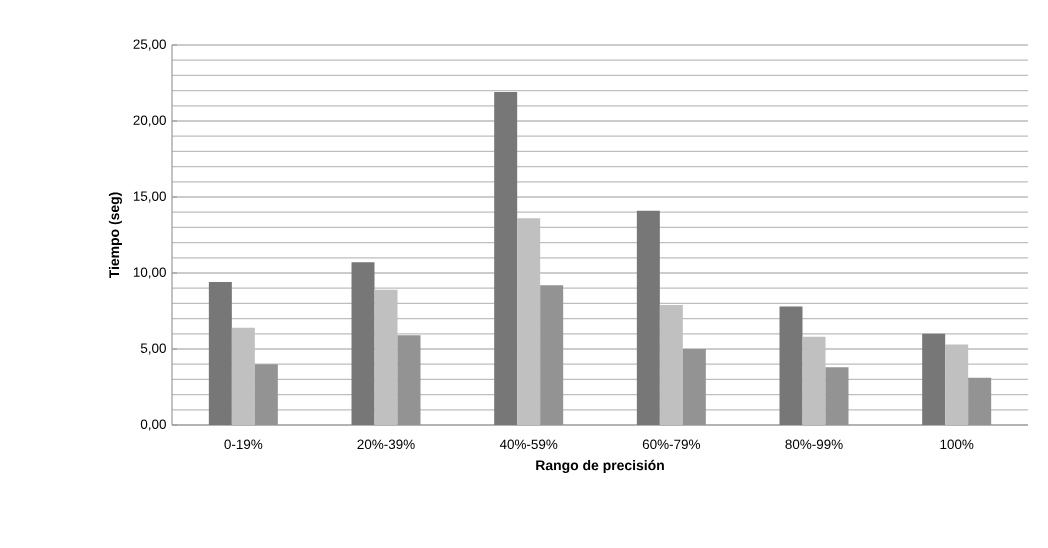 Image resolution: width=1048 pixels, height=548 pixels. I want to click on x-tick-label: 20%-39%, so click(386, 444).